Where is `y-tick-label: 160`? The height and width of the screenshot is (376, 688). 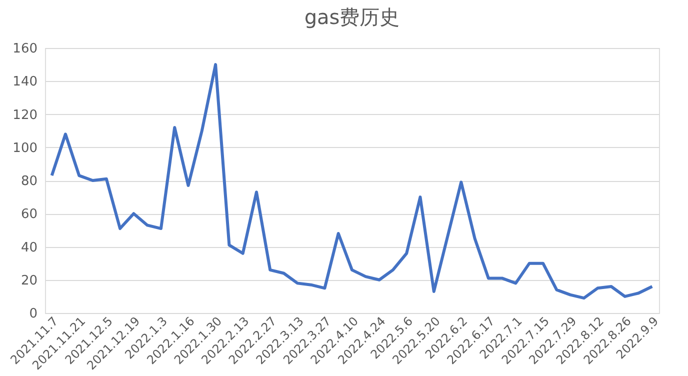
y-tick-label: 160 is located at coordinates (25, 49).